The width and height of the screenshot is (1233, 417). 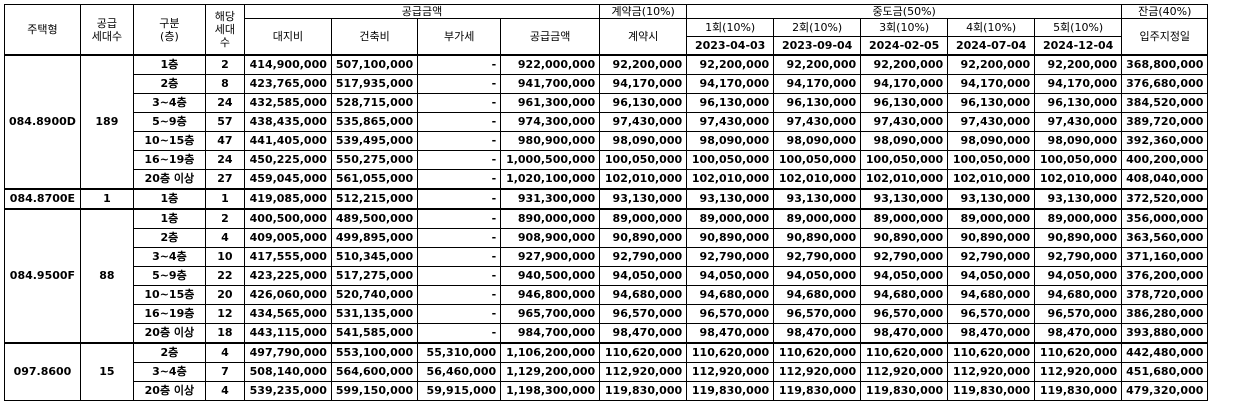 I want to click on land-cost-cell: 441,405,000, so click(x=287, y=141).